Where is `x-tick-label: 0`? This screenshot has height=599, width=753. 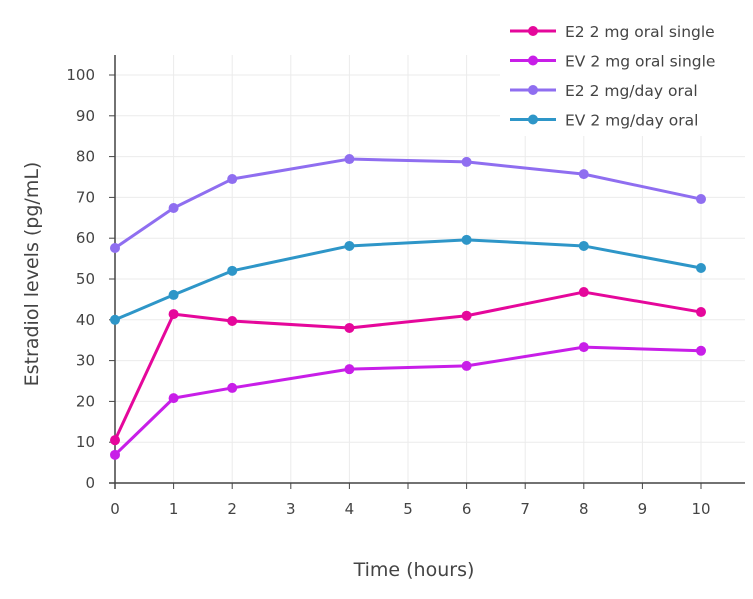 x-tick-label: 0 is located at coordinates (115, 509).